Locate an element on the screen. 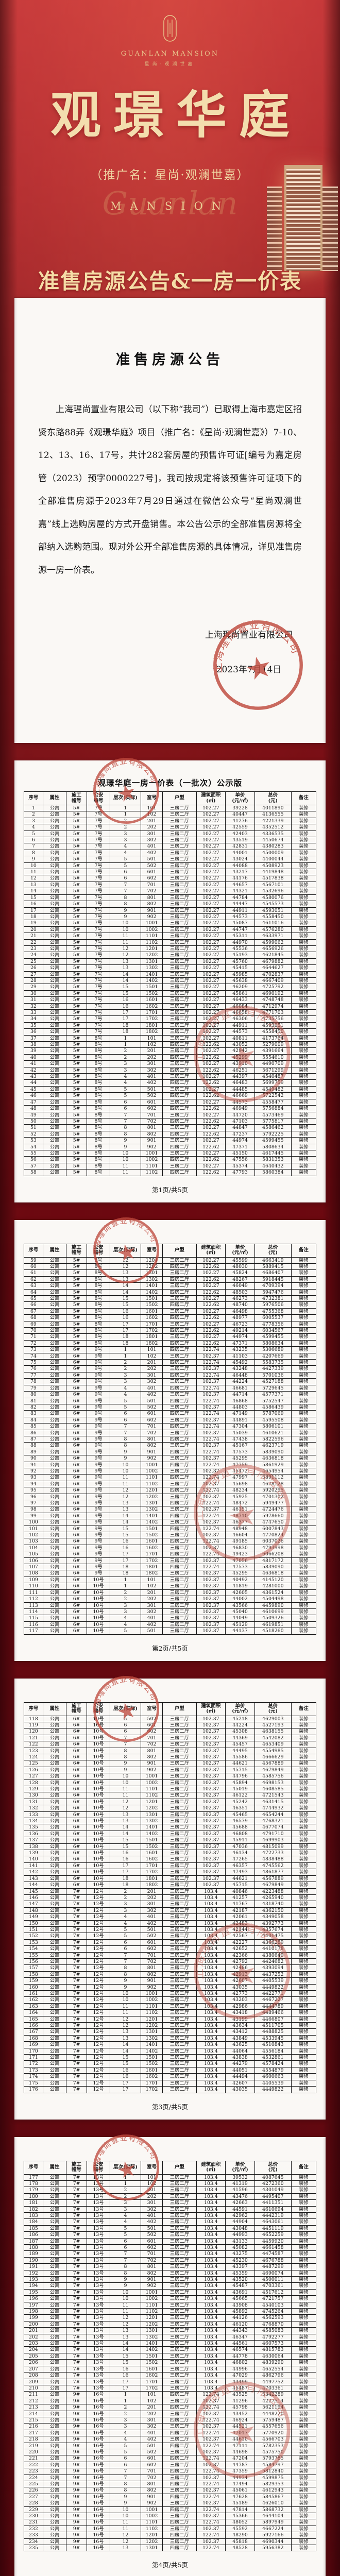 This screenshot has width=340, height=2576. unit-row: 73 公寓 6# 9号 1 101 四房二厅 122.74 43235 5306689 装修 is located at coordinates (170, 1349).